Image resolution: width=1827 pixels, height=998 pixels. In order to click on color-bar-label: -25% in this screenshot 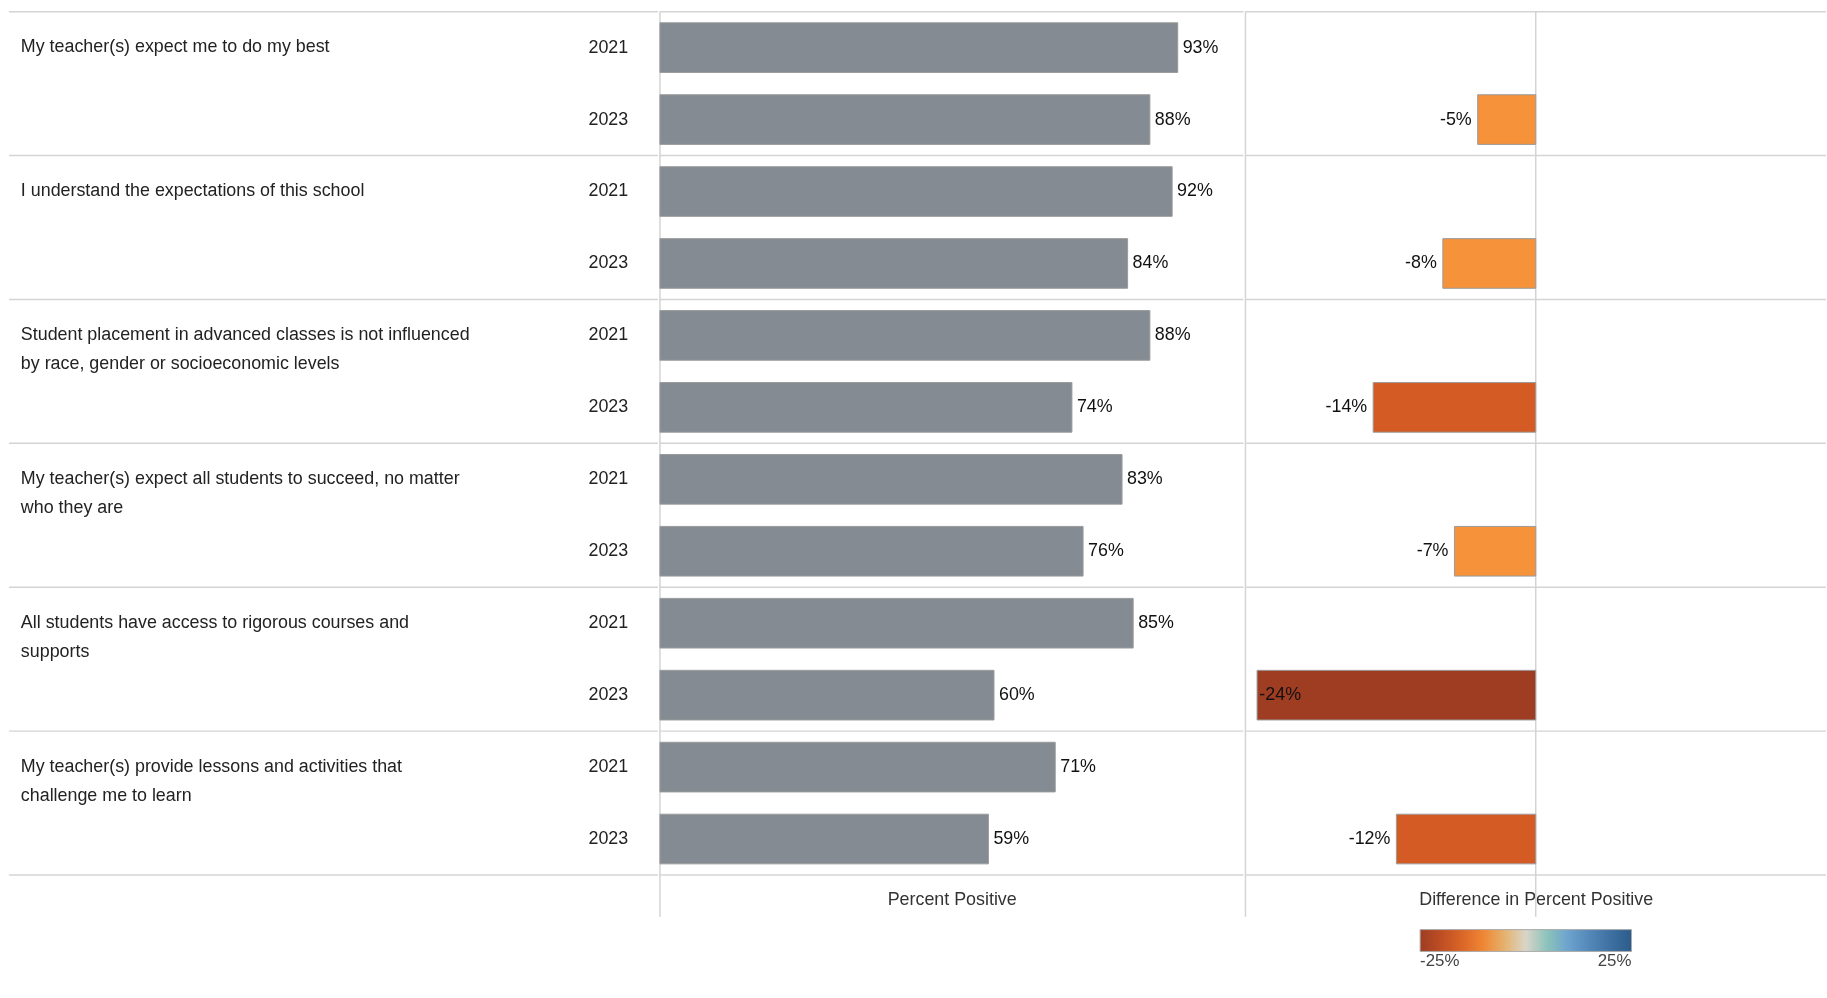, I will do `click(1440, 961)`.